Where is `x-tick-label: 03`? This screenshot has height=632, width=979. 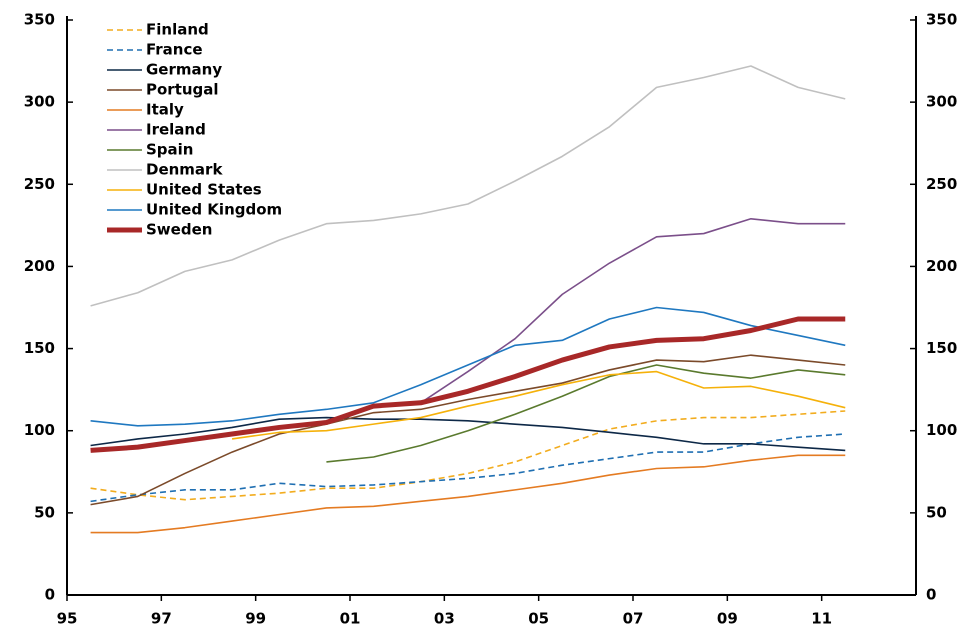 x-tick-label: 03 is located at coordinates (444, 619).